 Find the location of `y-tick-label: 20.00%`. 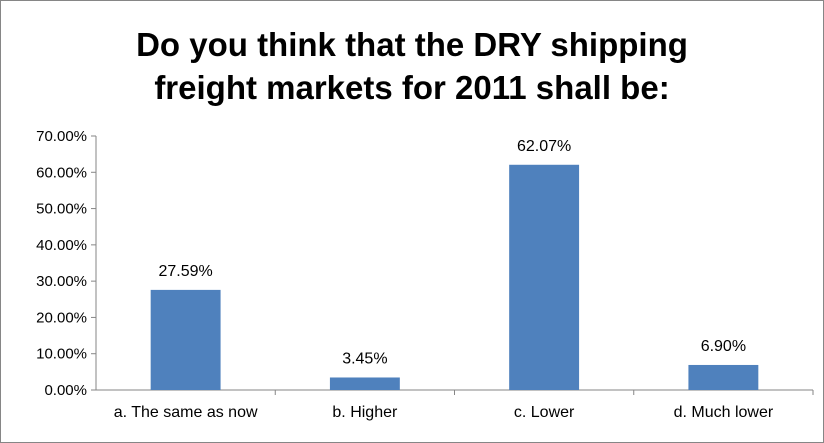

y-tick-label: 20.00% is located at coordinates (61, 317).